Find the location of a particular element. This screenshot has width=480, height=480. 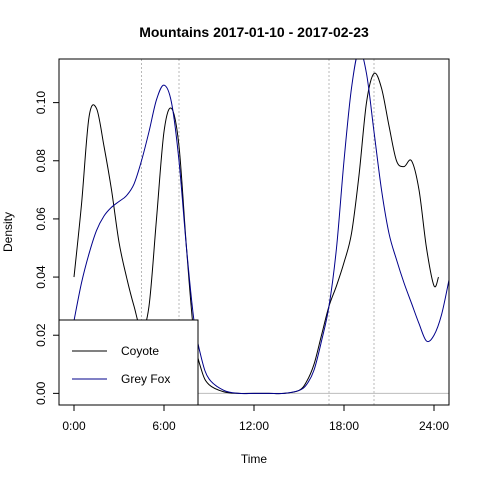

x-tick-label-2: 12:00 is located at coordinates (254, 426).